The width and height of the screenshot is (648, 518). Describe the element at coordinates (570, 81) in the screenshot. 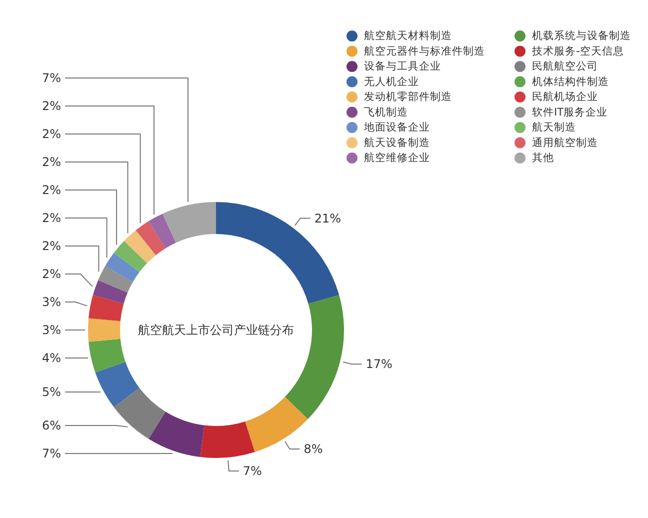

I see `legend-label: 机体结构件制造` at that location.